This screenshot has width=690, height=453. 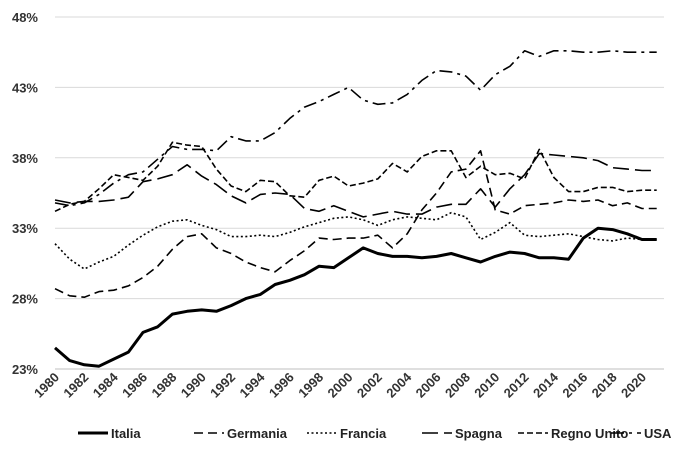 I want to click on x-tick-label: 1984, so click(x=106, y=385).